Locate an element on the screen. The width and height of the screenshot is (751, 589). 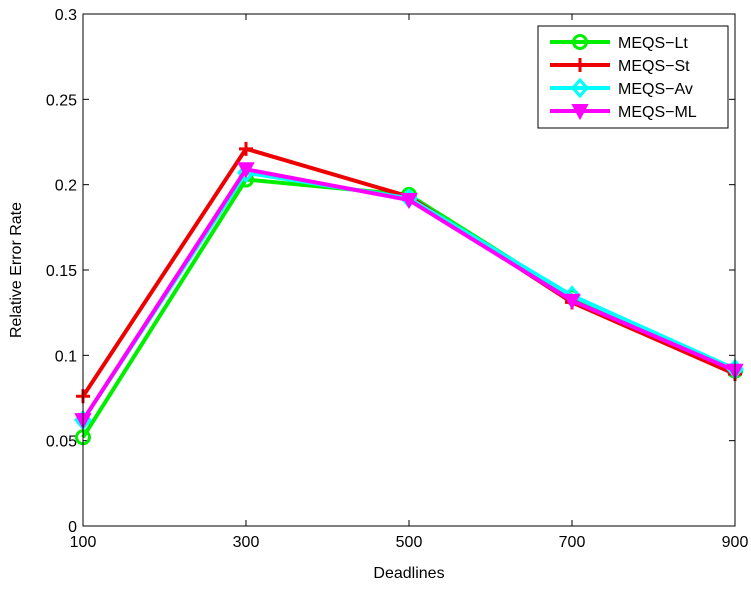
legend-item: MEQS−St is located at coordinates (620, 66).